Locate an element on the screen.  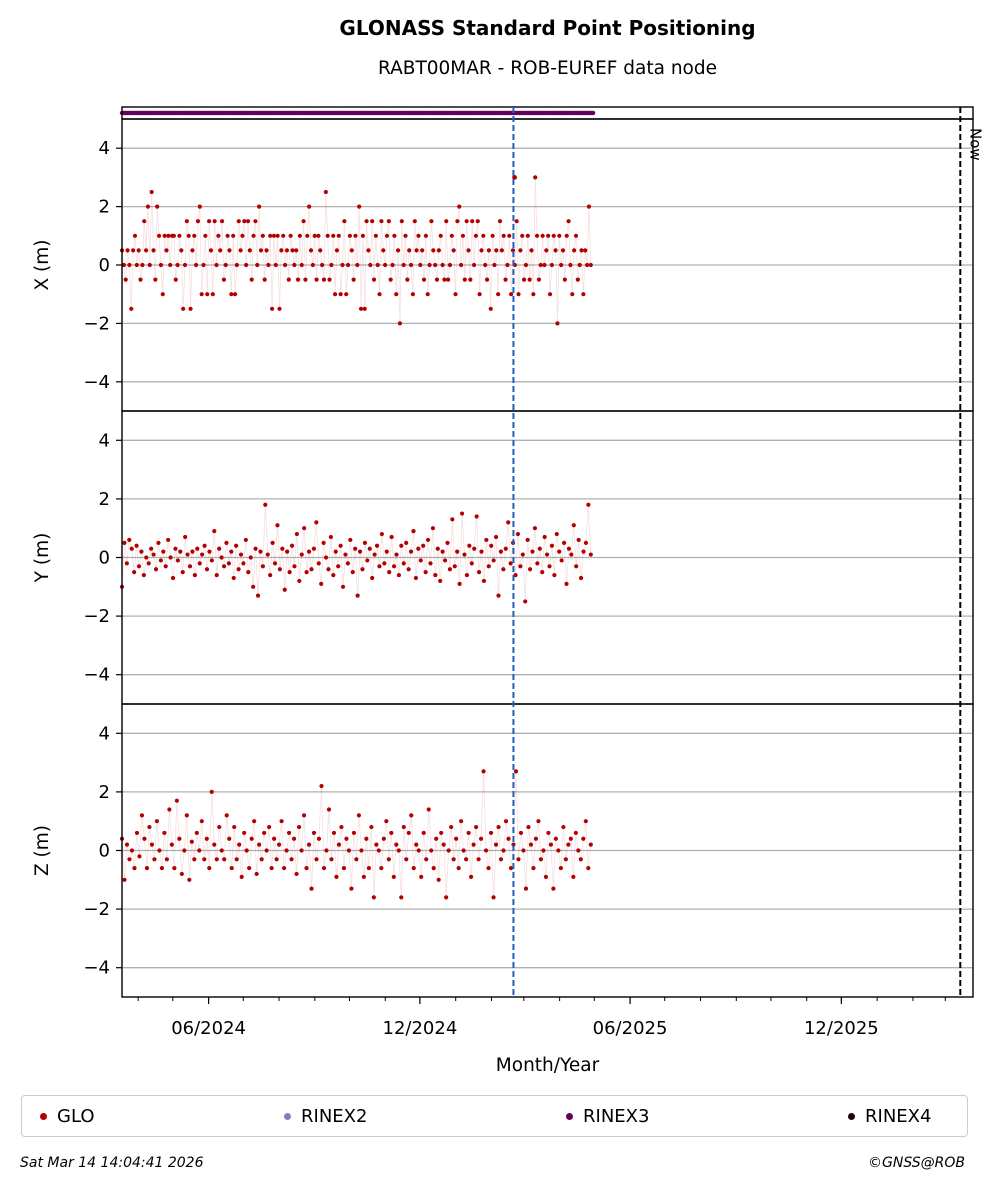
y-axis-label: Z (m) is located at coordinates (42, 850).